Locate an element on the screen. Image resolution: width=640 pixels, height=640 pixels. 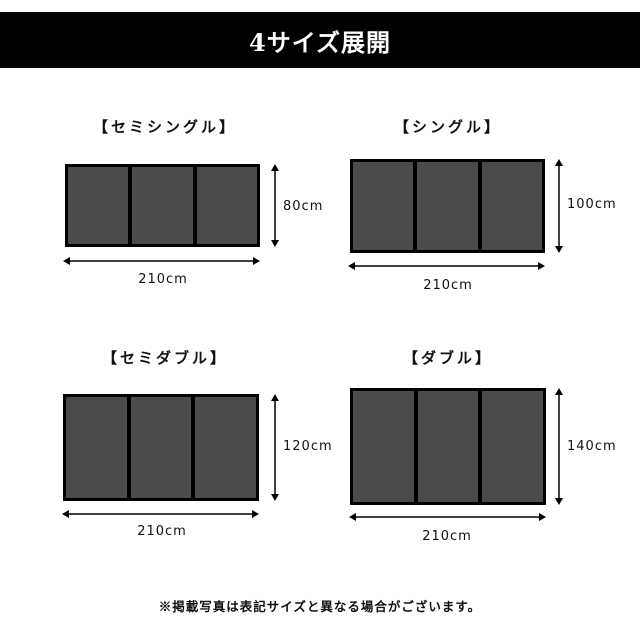
size-title-semi-single: 【セミシングル】 is located at coordinates (165, 127).